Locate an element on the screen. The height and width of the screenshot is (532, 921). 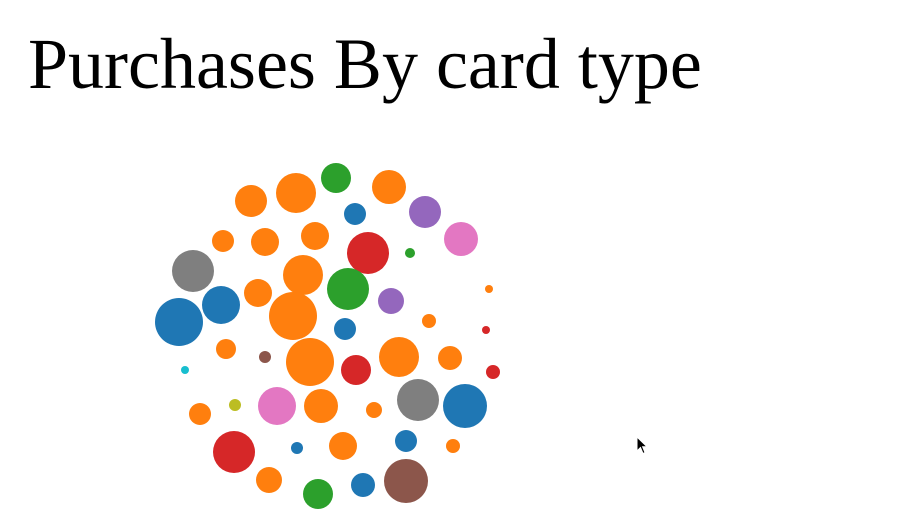
page-title: Purchases By card type is located at coordinates (365, 64).